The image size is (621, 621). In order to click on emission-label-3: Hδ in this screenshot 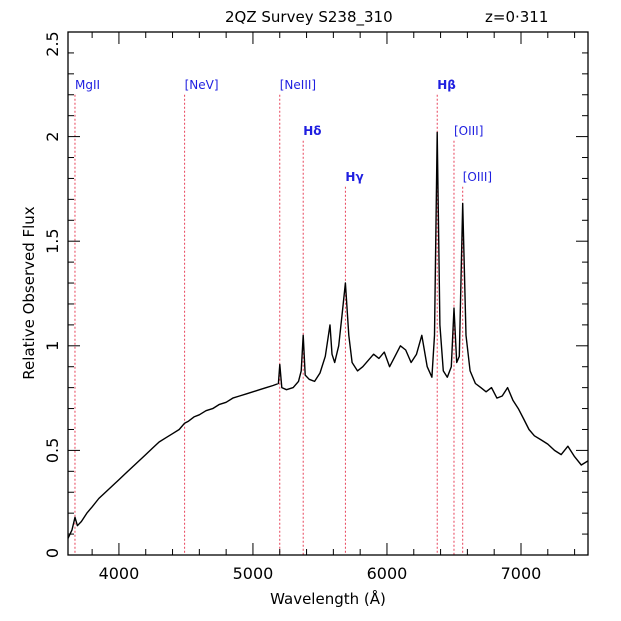, I will do `click(312, 131)`.